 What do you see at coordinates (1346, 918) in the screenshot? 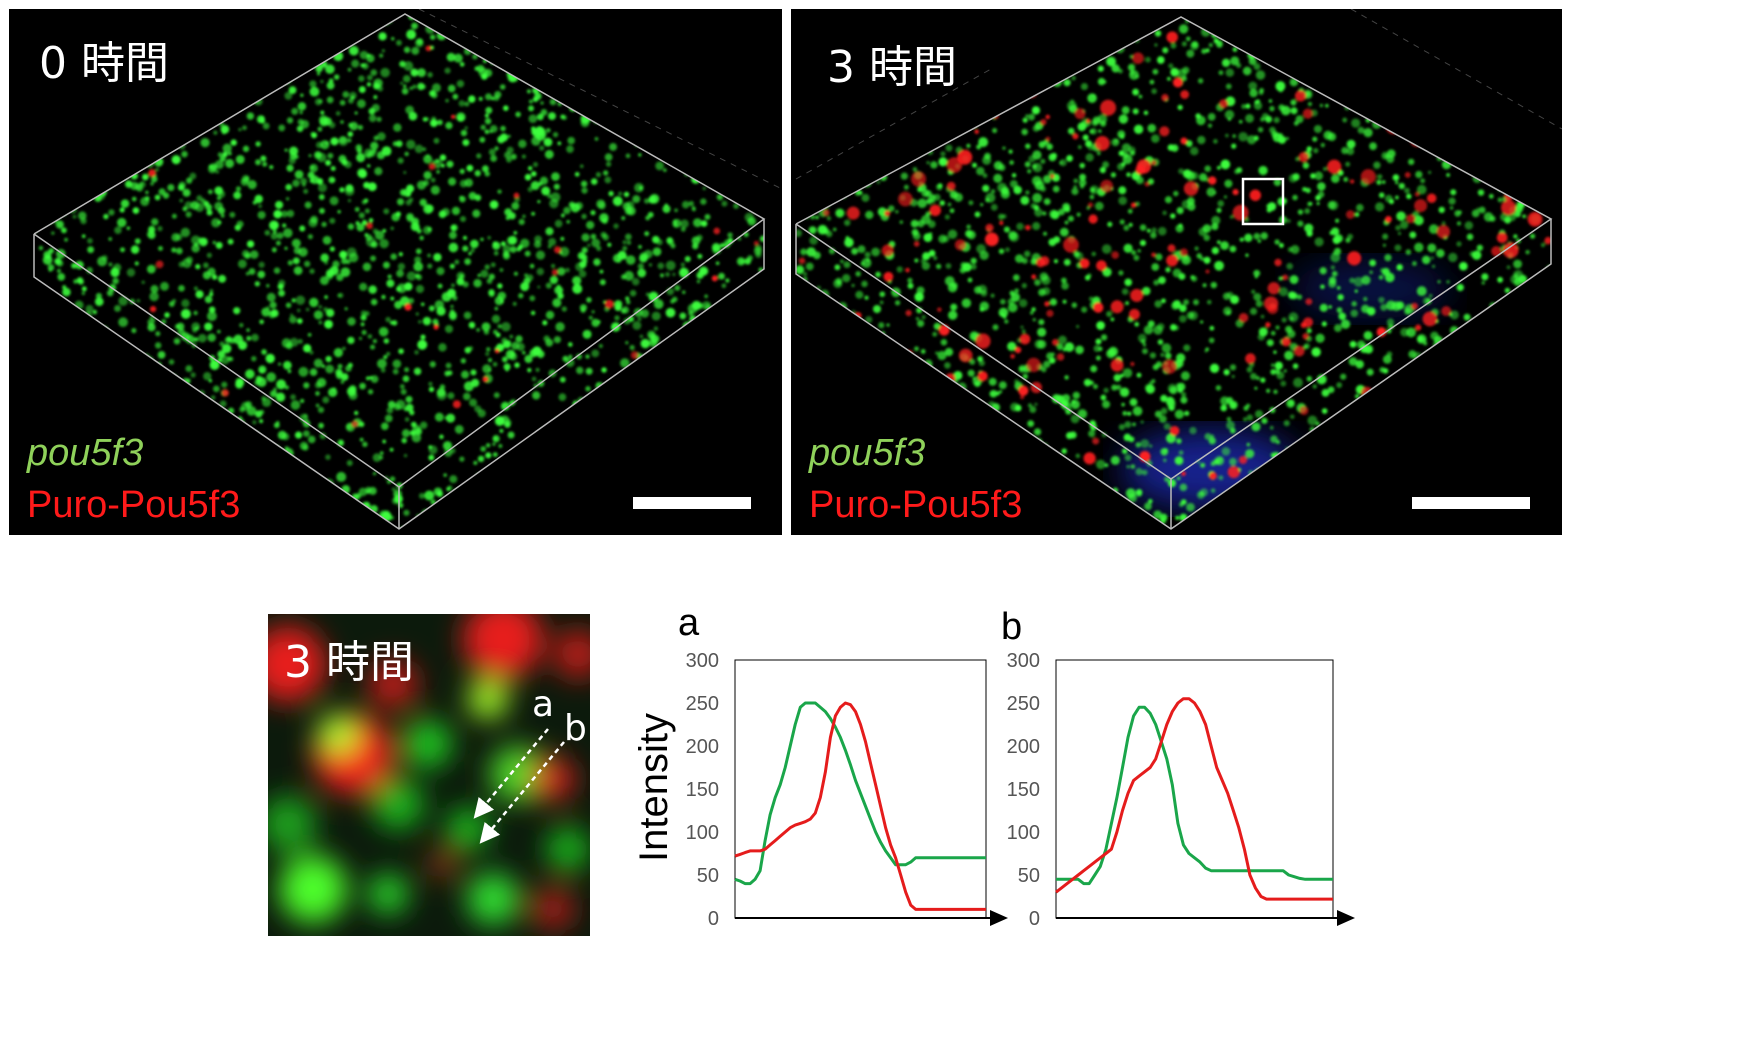
I see `x-axis-arrow` at bounding box center [1346, 918].